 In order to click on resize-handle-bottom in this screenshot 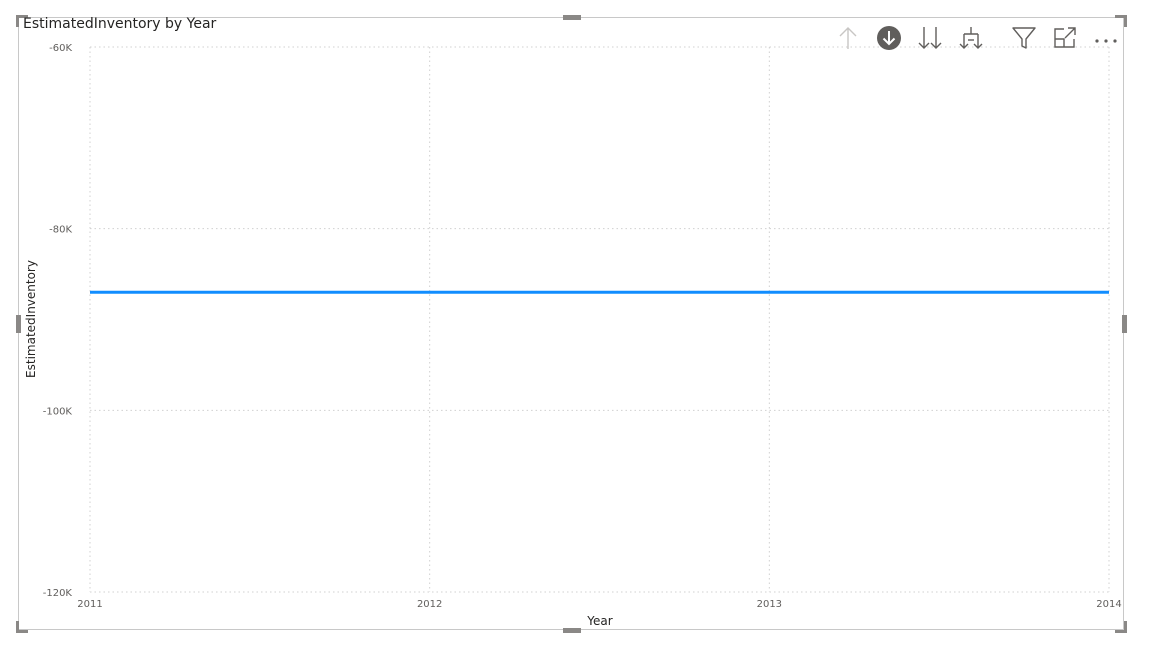, I will do `click(572, 630)`.